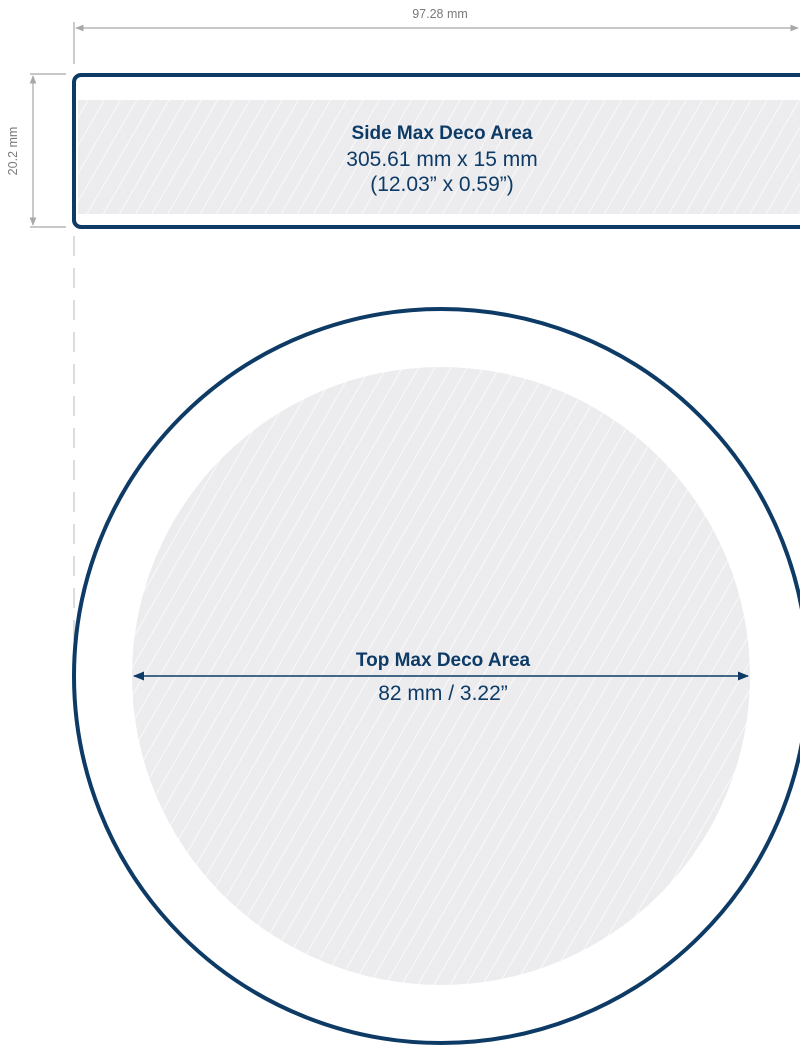 Image resolution: width=800 pixels, height=1045 pixels. I want to click on side-deco-size-mm: 305.61 mm x 15 mm, so click(441, 159).